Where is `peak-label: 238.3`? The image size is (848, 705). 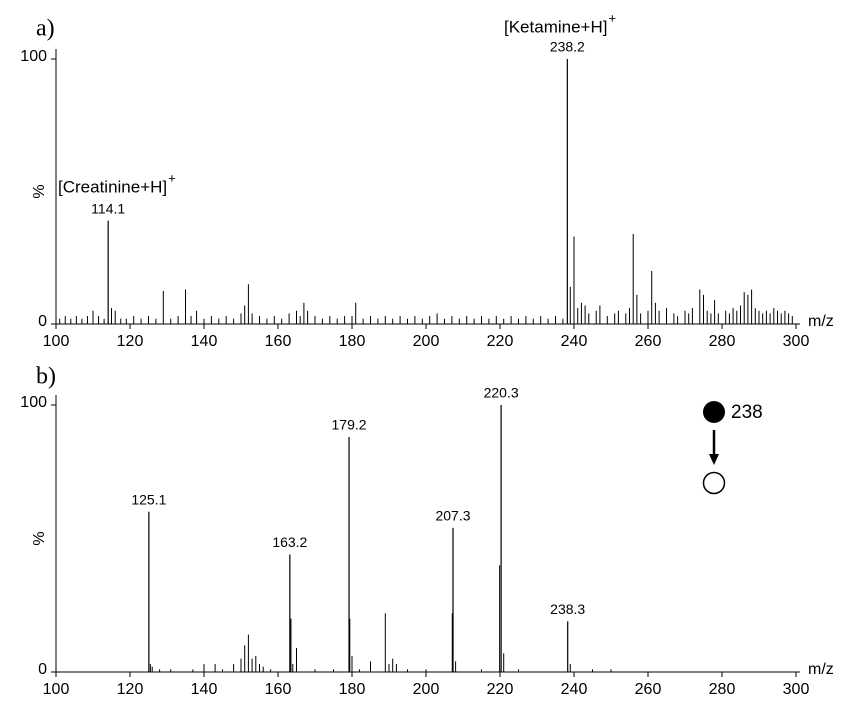 peak-label: 238.3 is located at coordinates (567, 609).